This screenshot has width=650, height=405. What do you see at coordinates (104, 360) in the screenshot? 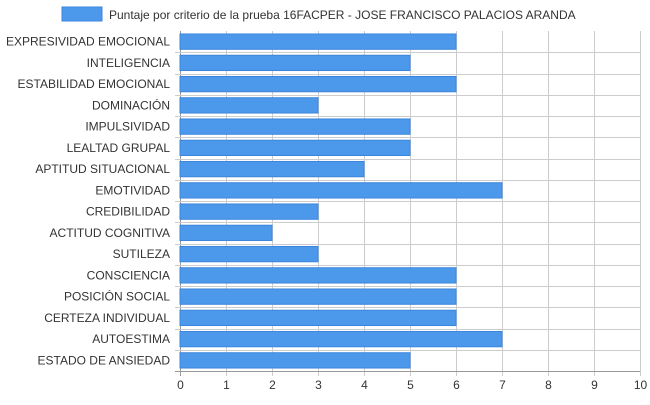
I see `category-label: ESTADO DE ANSIEDAD` at bounding box center [104, 360].